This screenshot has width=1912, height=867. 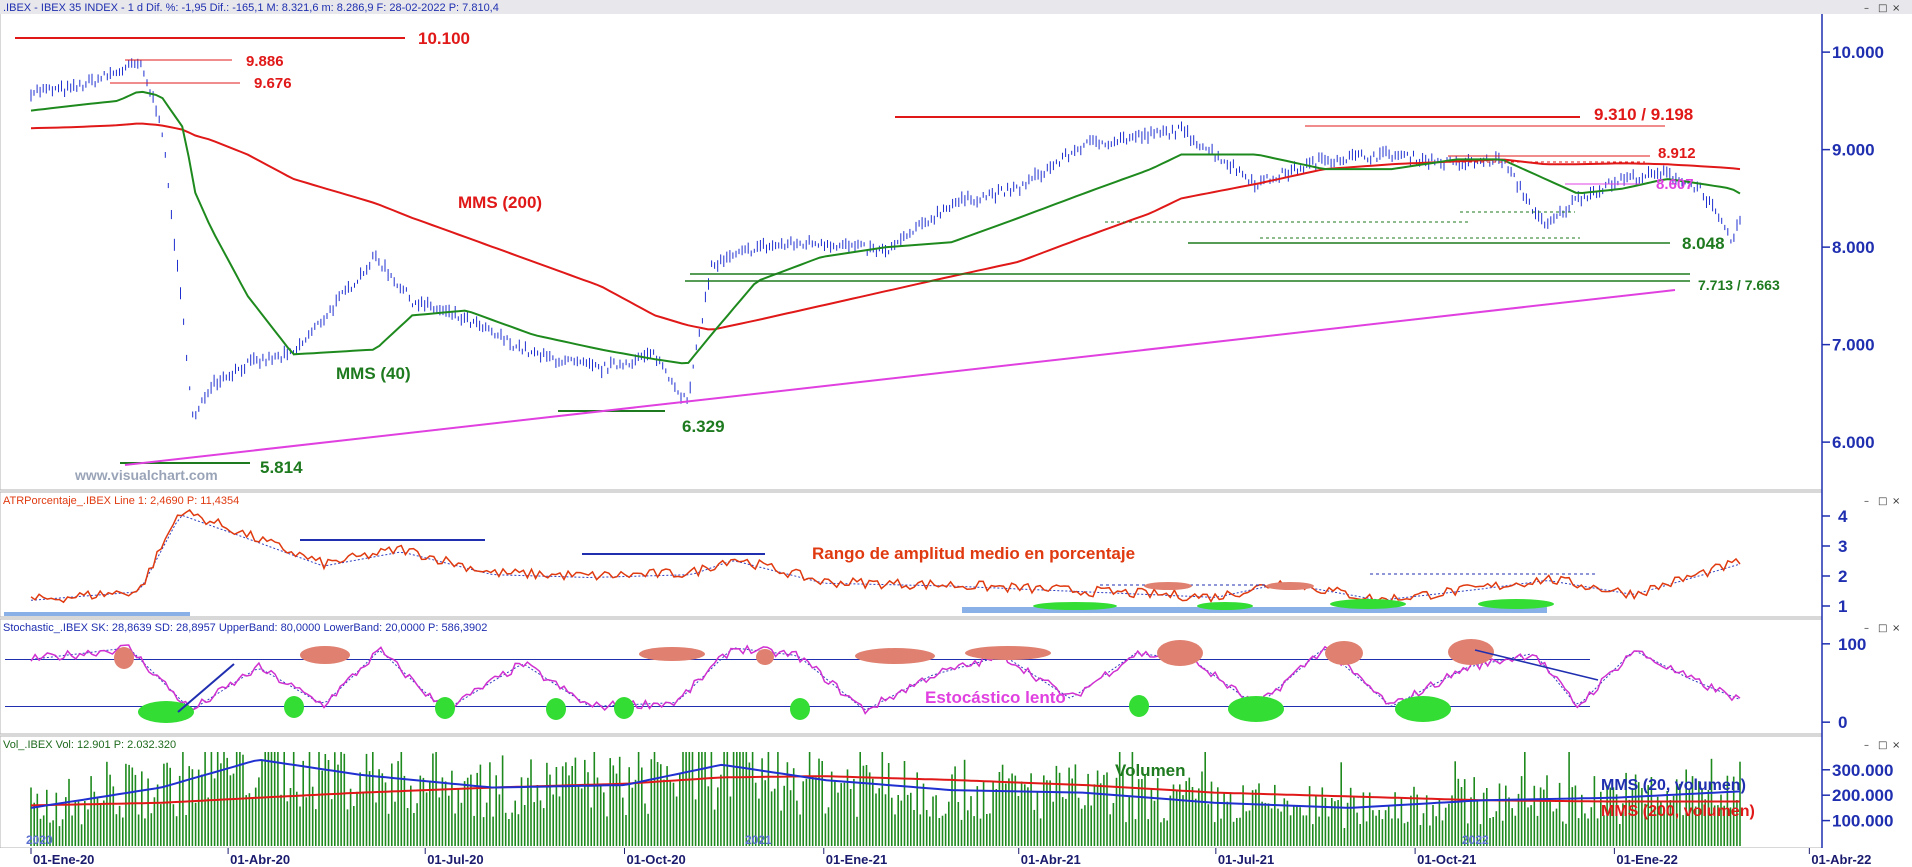 What do you see at coordinates (89, 745) in the screenshot?
I see `vol-header: Vol_.IBEX Vol: 12.901 P: 2.032.320` at bounding box center [89, 745].